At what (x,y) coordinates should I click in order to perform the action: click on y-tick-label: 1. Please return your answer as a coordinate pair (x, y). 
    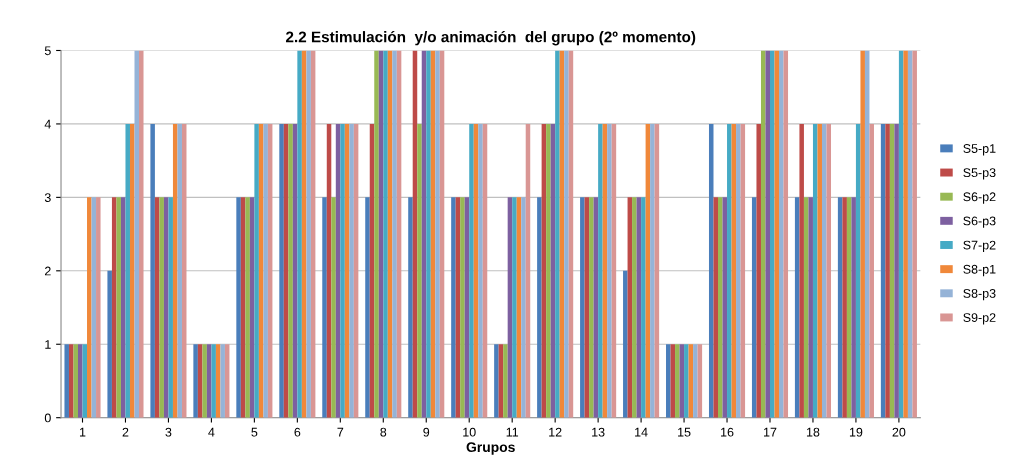
    Looking at the image, I should click on (48, 344).